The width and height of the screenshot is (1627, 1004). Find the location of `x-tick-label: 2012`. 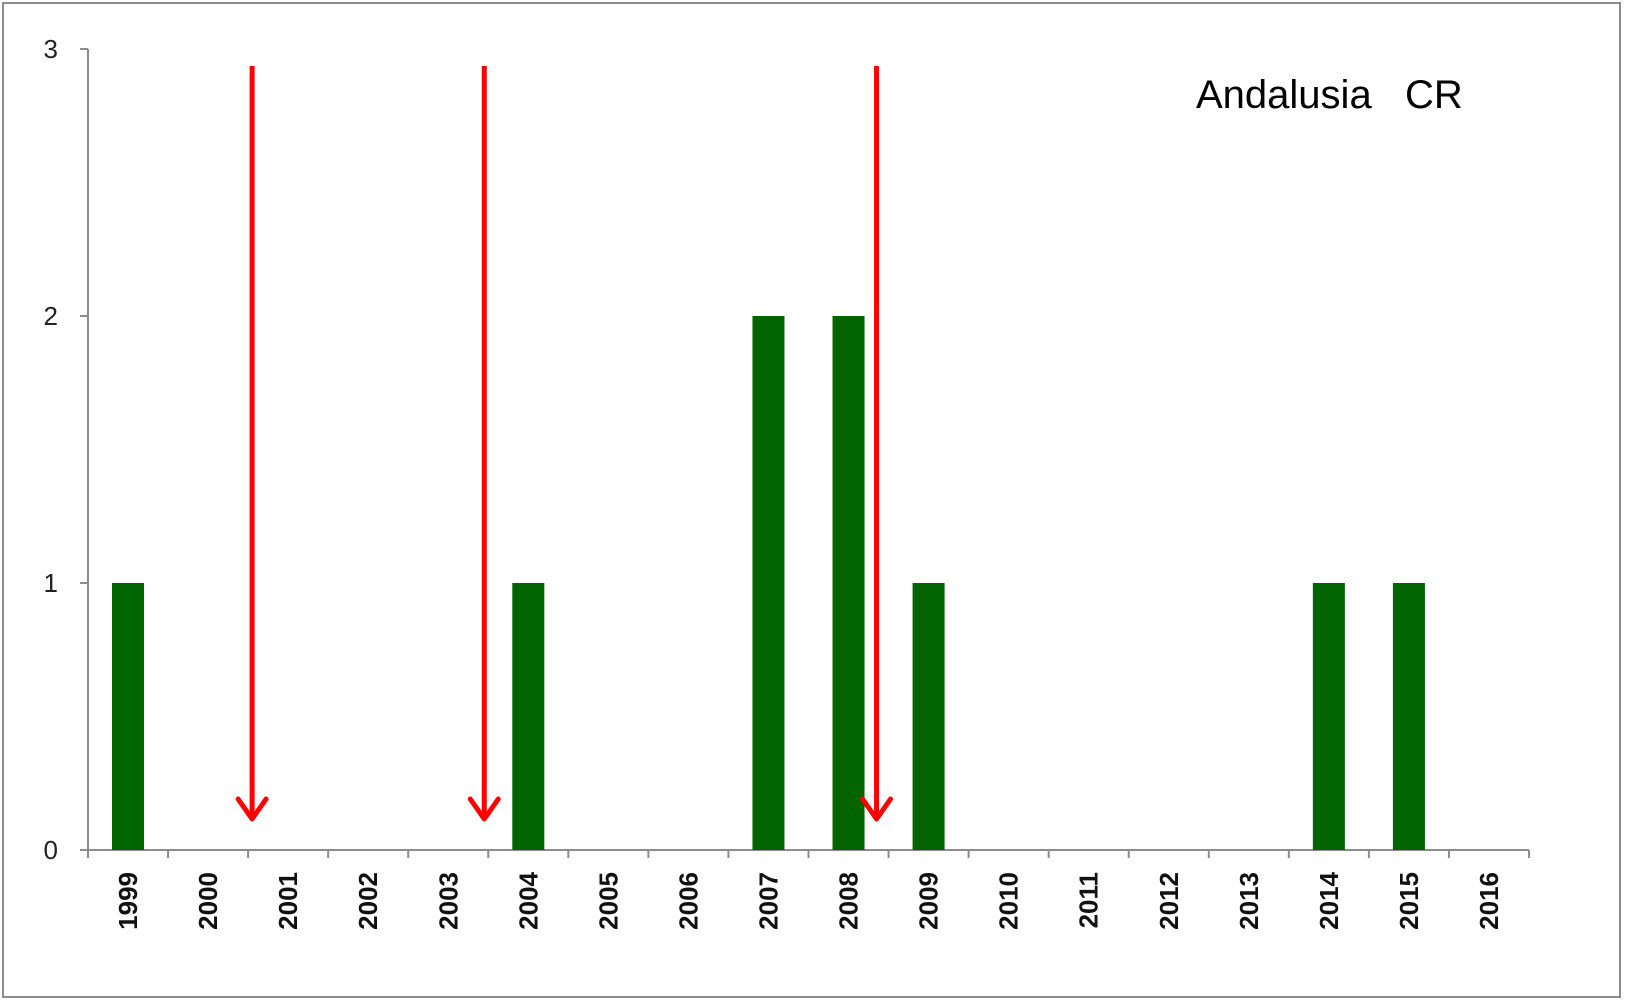

x-tick-label: 2012 is located at coordinates (1169, 901).